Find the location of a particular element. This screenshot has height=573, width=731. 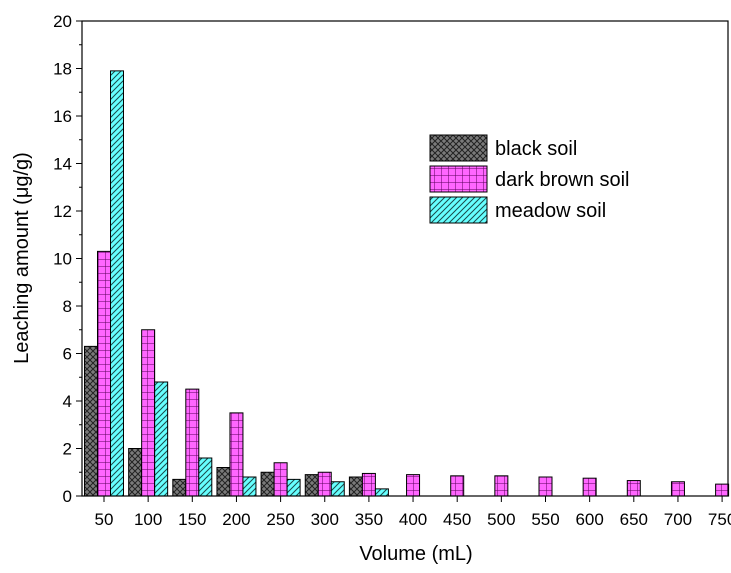

y-tick-label: 6 is located at coordinates (67, 354).